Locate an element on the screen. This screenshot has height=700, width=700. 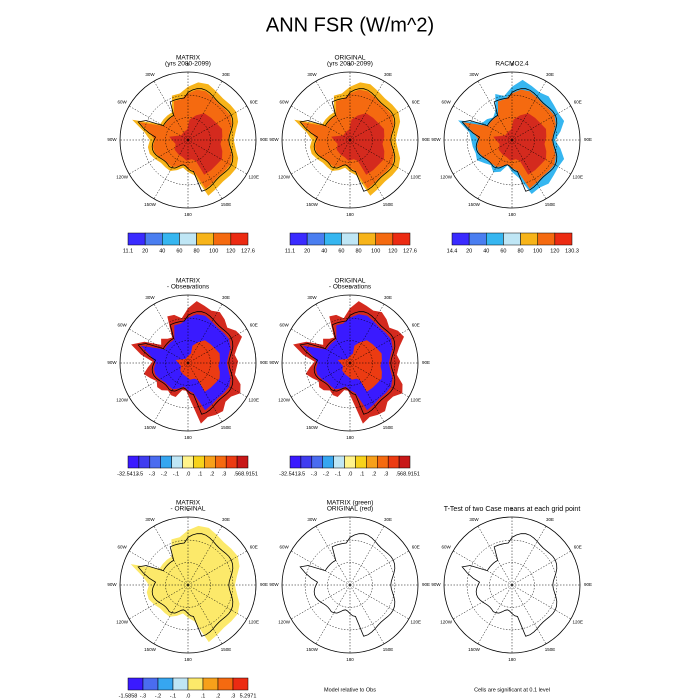
colorbar-label: .3 is located at coordinates (224, 474).